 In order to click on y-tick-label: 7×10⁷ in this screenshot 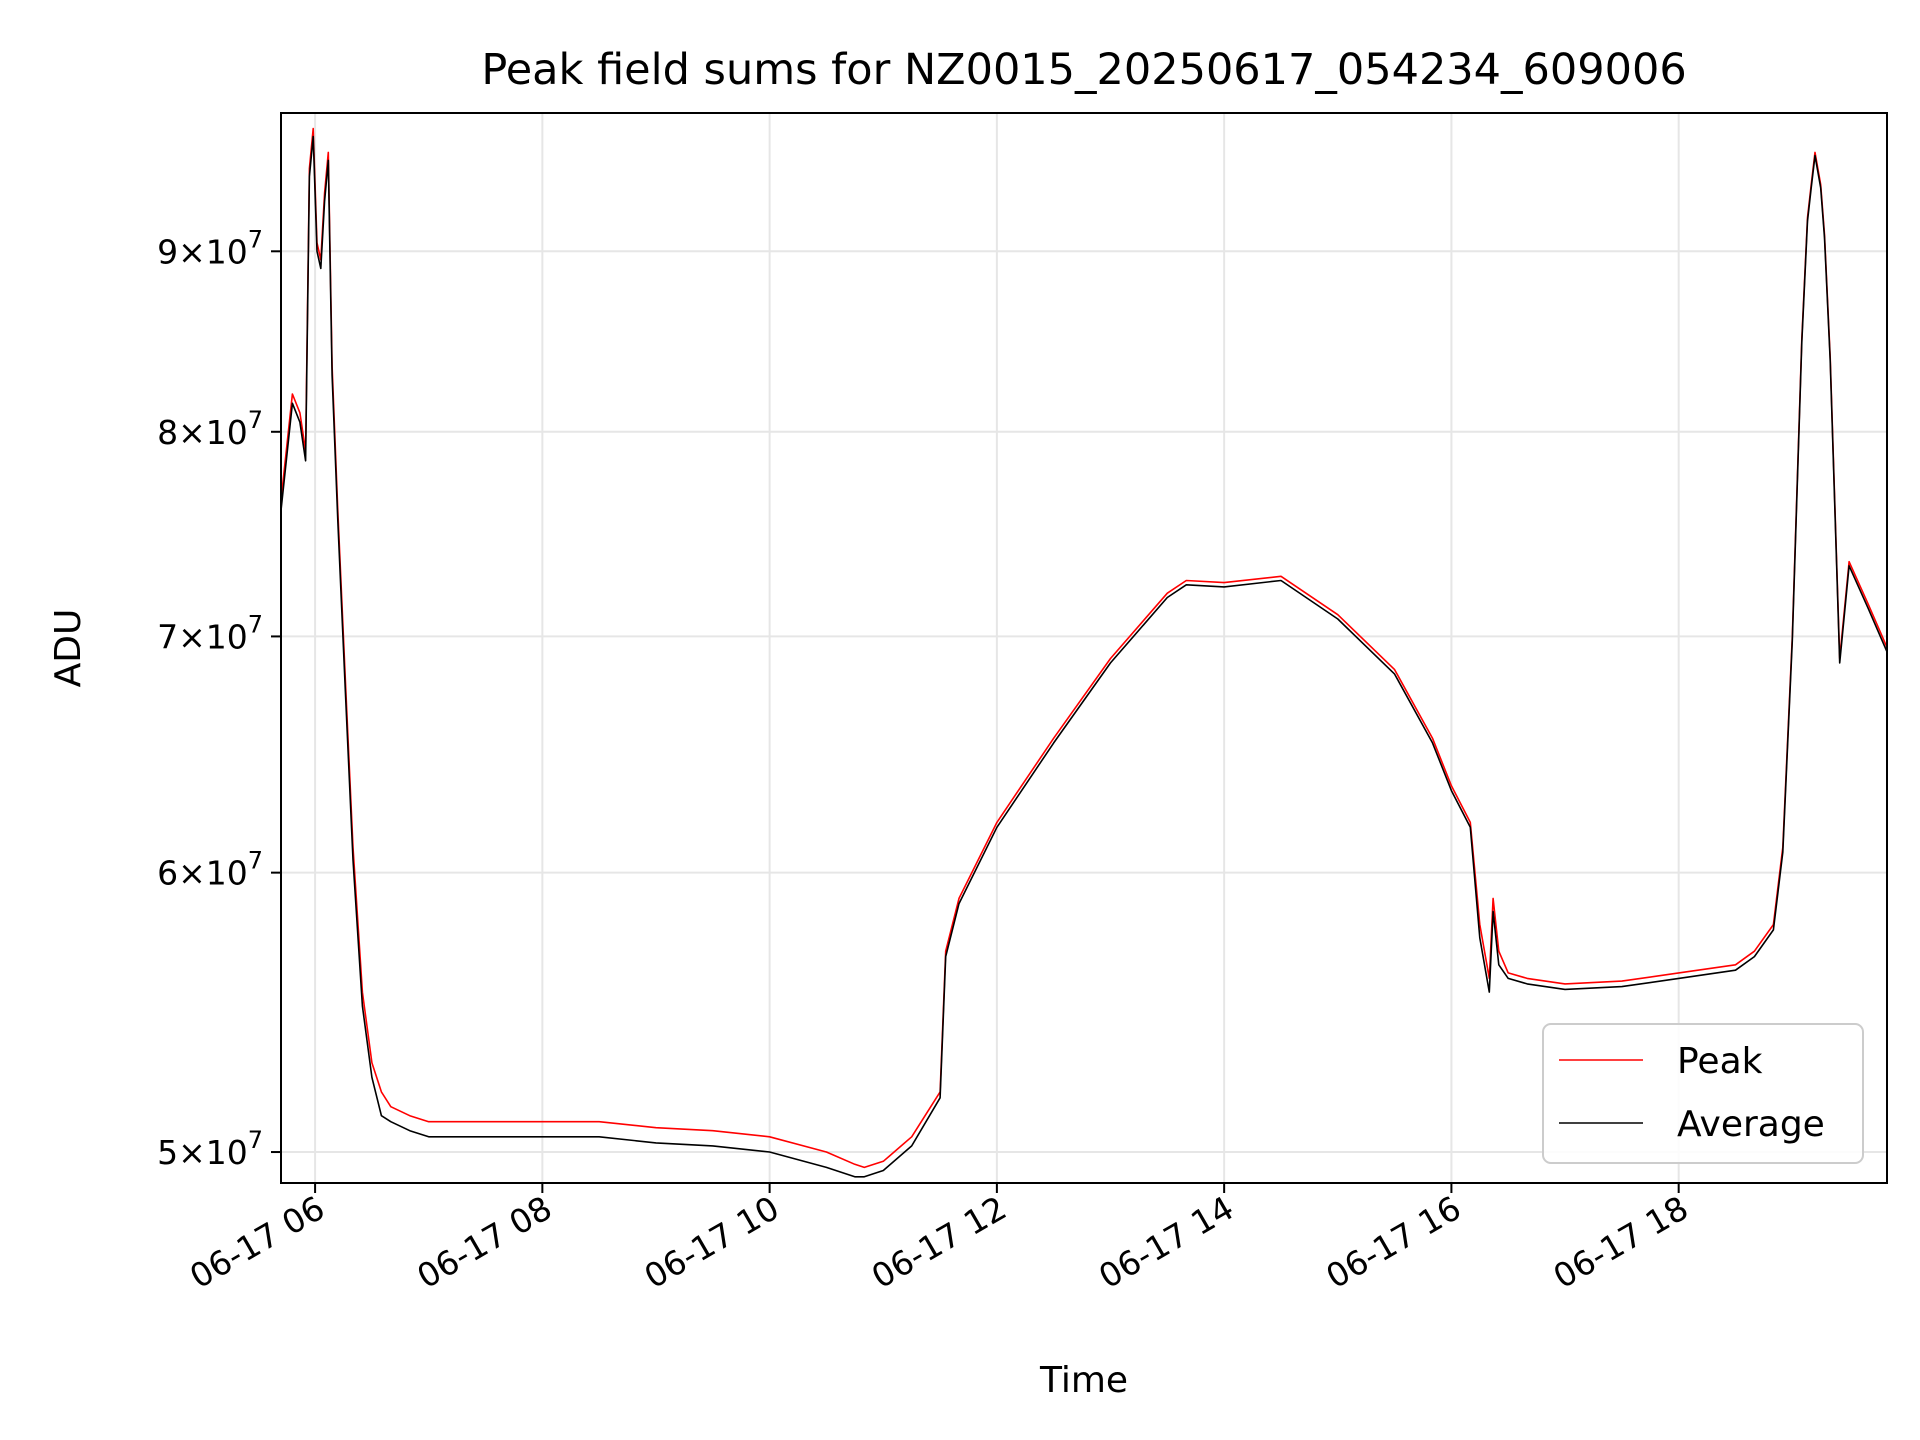, I will do `click(210, 633)`.